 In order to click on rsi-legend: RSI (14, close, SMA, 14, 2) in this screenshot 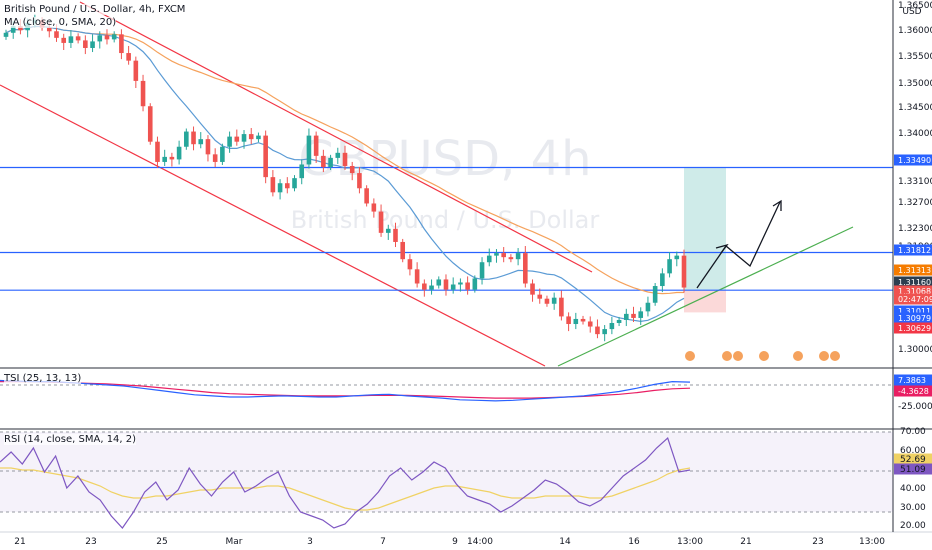, I will do `click(70, 439)`.